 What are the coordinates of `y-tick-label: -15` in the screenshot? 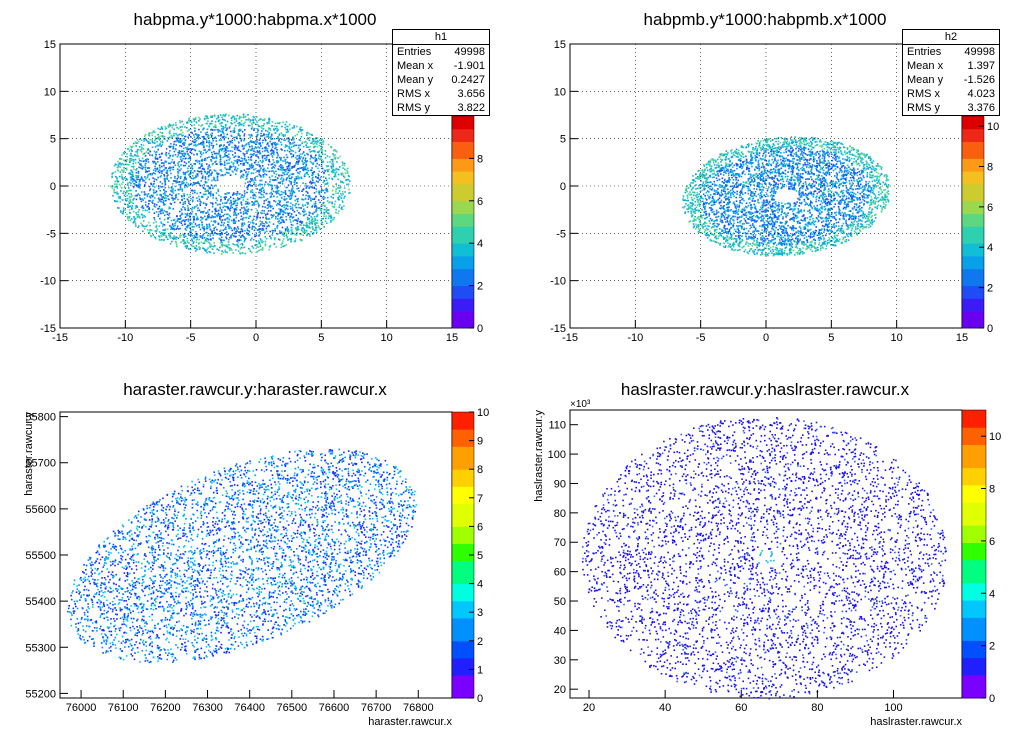 It's located at (48, 329).